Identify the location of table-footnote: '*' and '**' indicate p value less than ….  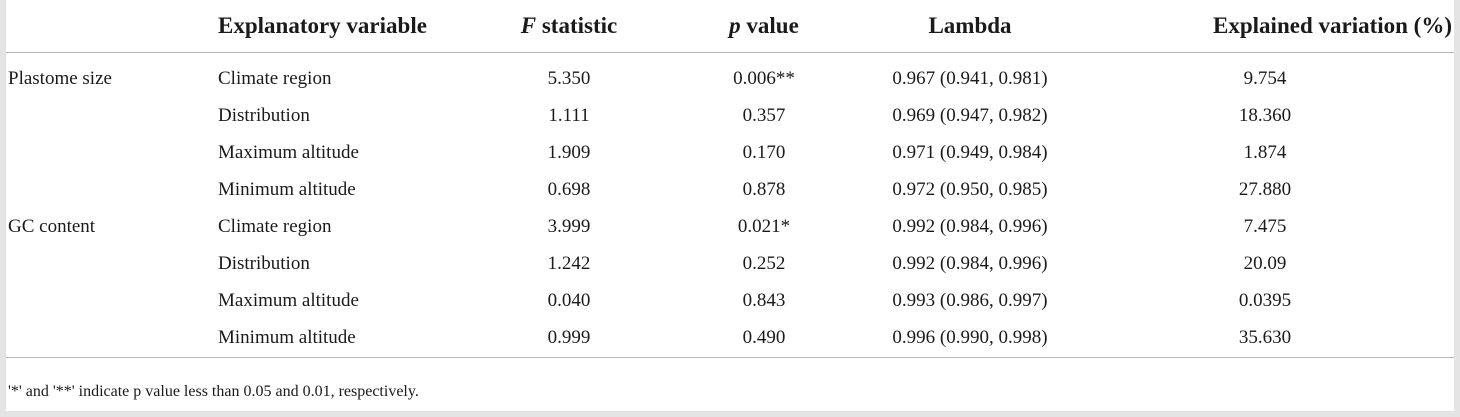
(213, 391).